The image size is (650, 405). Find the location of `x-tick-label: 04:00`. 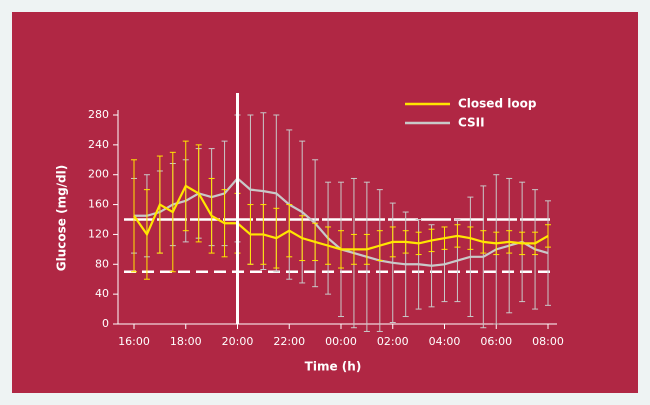

x-tick-label: 04:00 is located at coordinates (445, 341).